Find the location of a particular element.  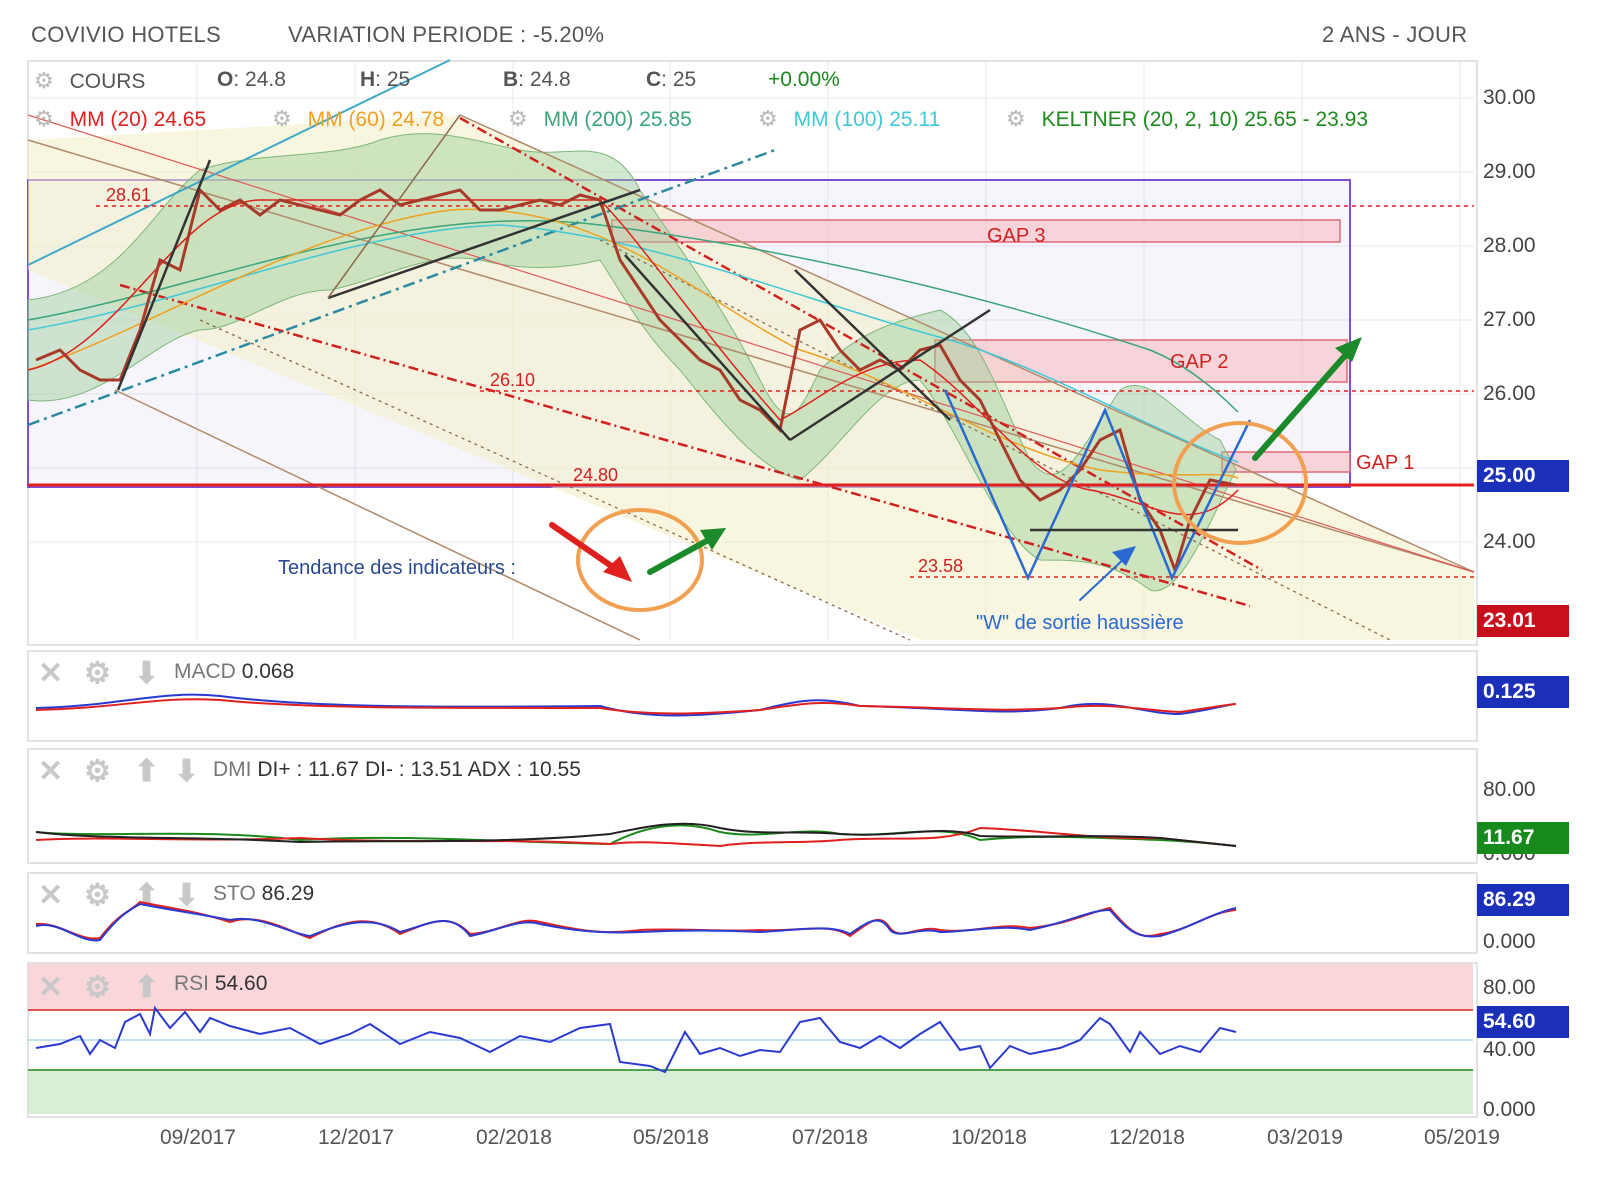

dmi-value: DI+ : 11.67 DI- : 13.51 ADX : 10.55 is located at coordinates (419, 769).